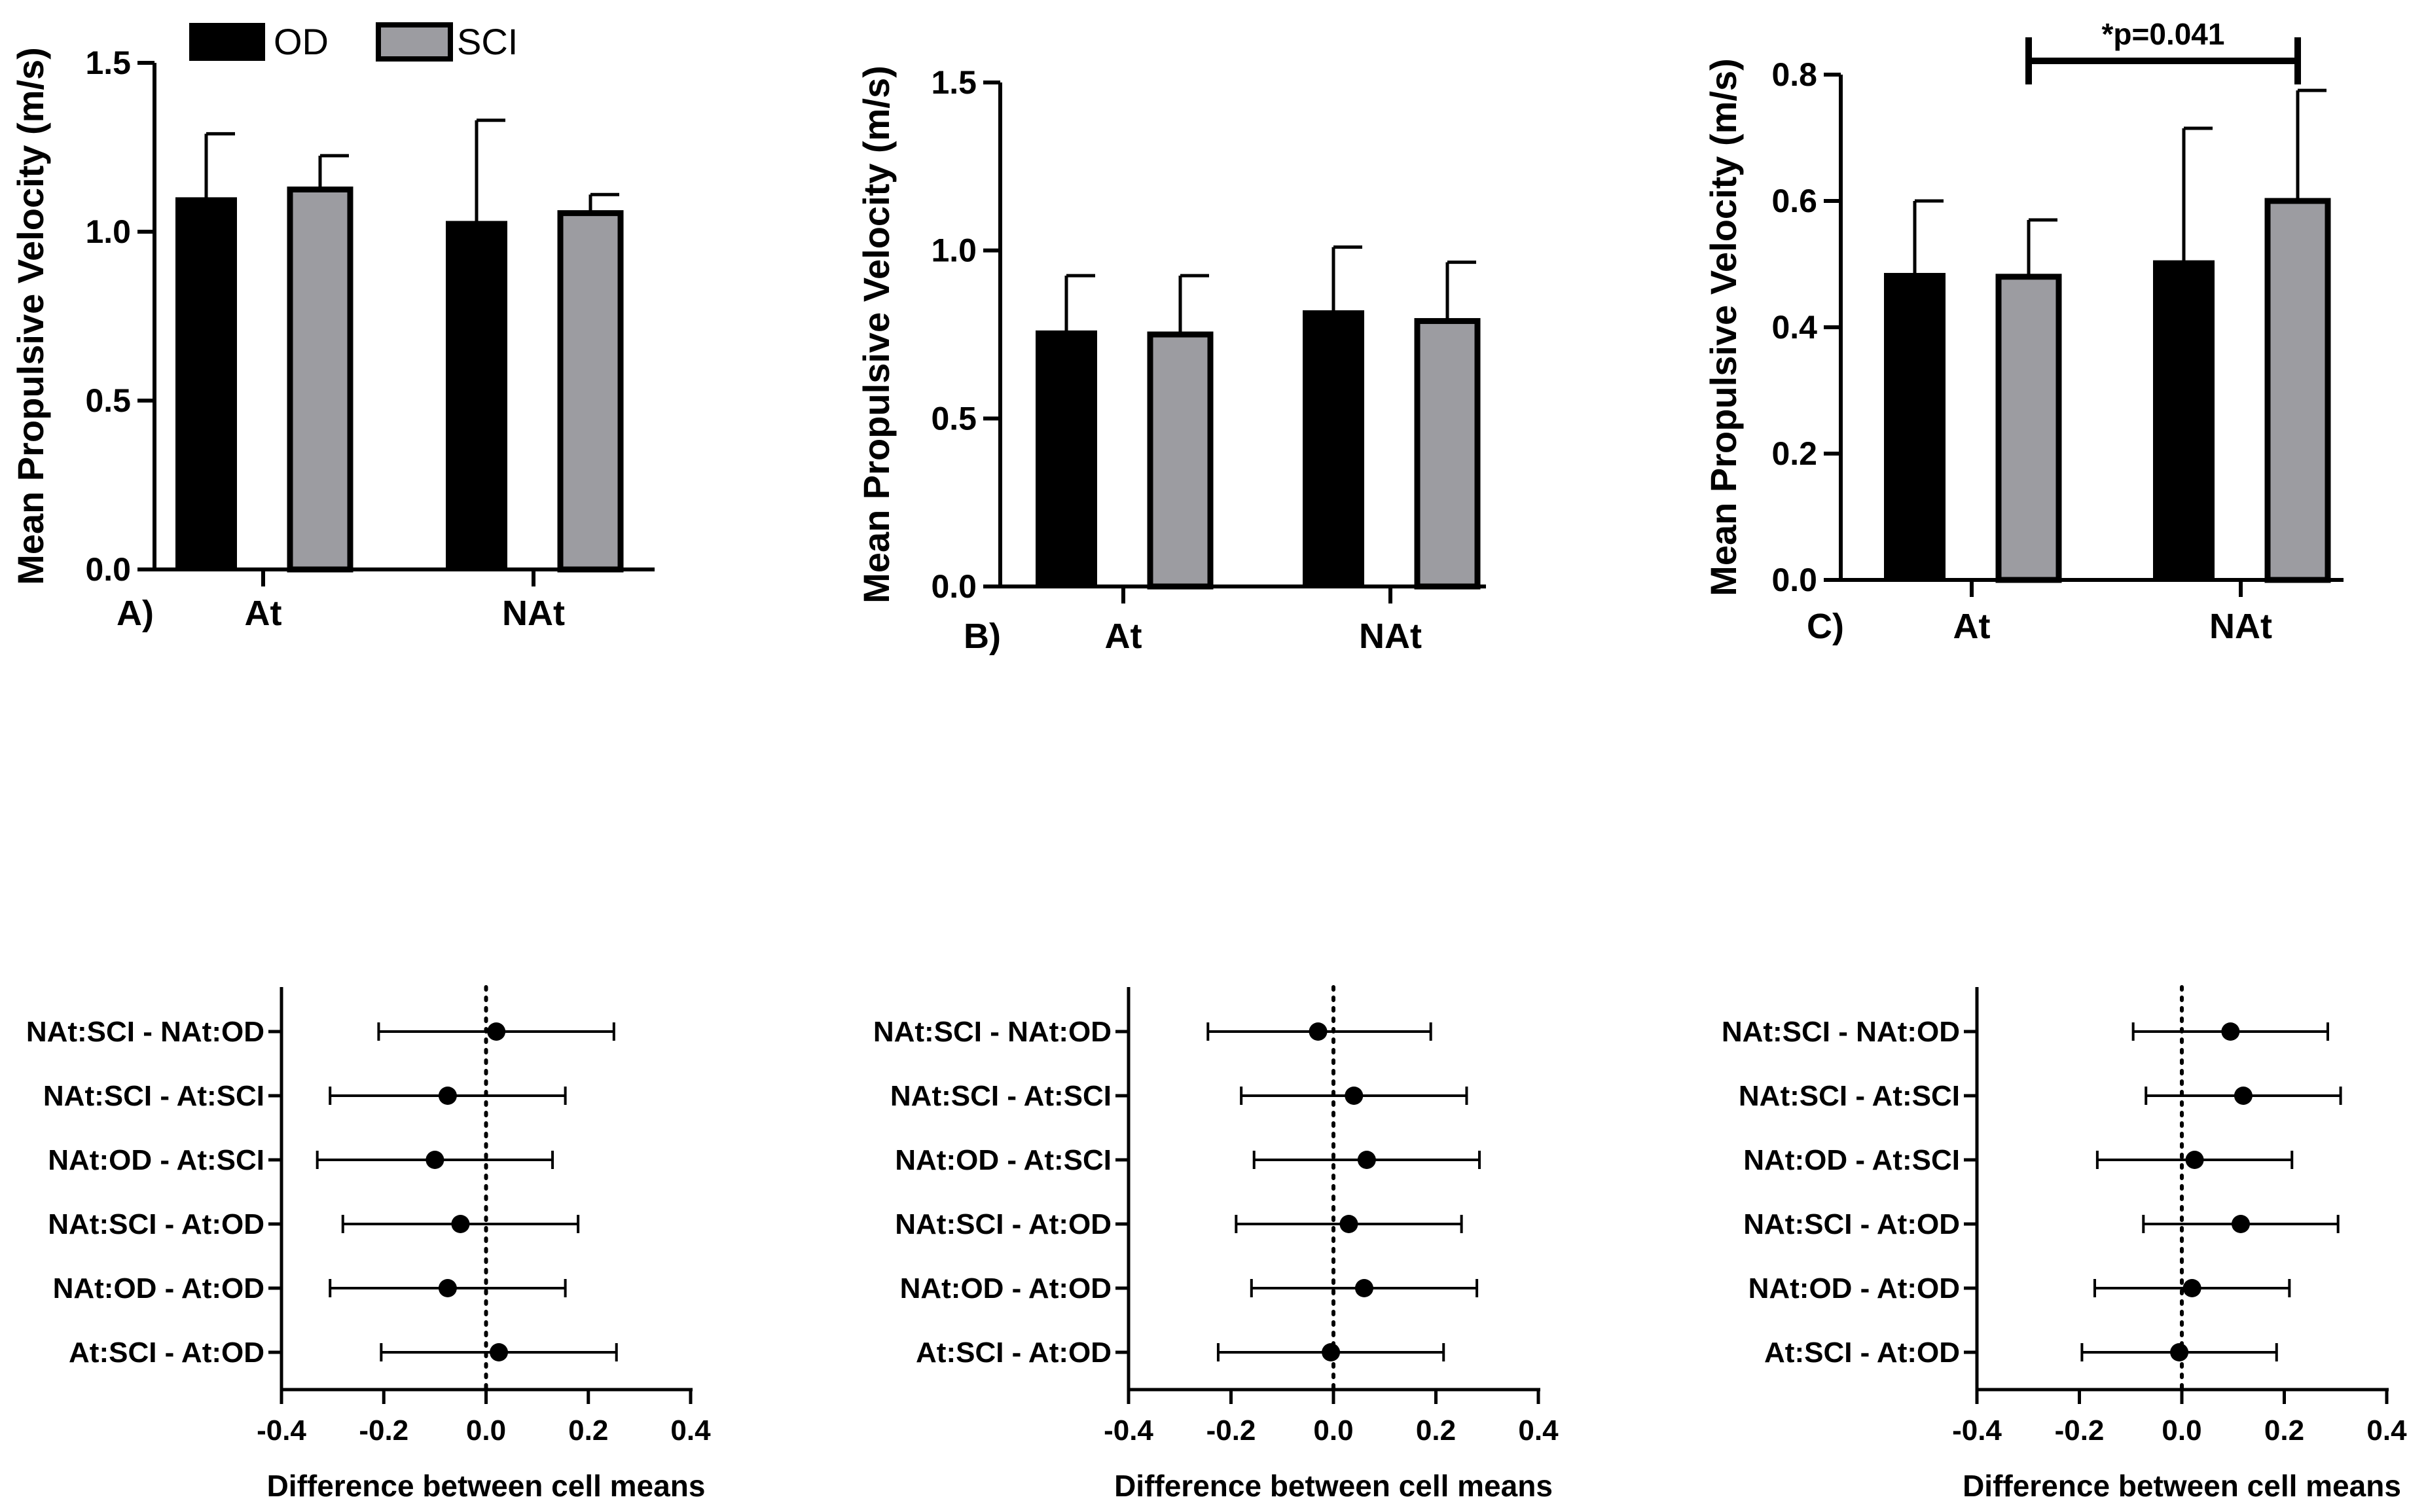 The height and width of the screenshot is (1512, 2426). Describe the element at coordinates (2163, 34) in the screenshot. I see `significance-label: *p=0.041` at that location.